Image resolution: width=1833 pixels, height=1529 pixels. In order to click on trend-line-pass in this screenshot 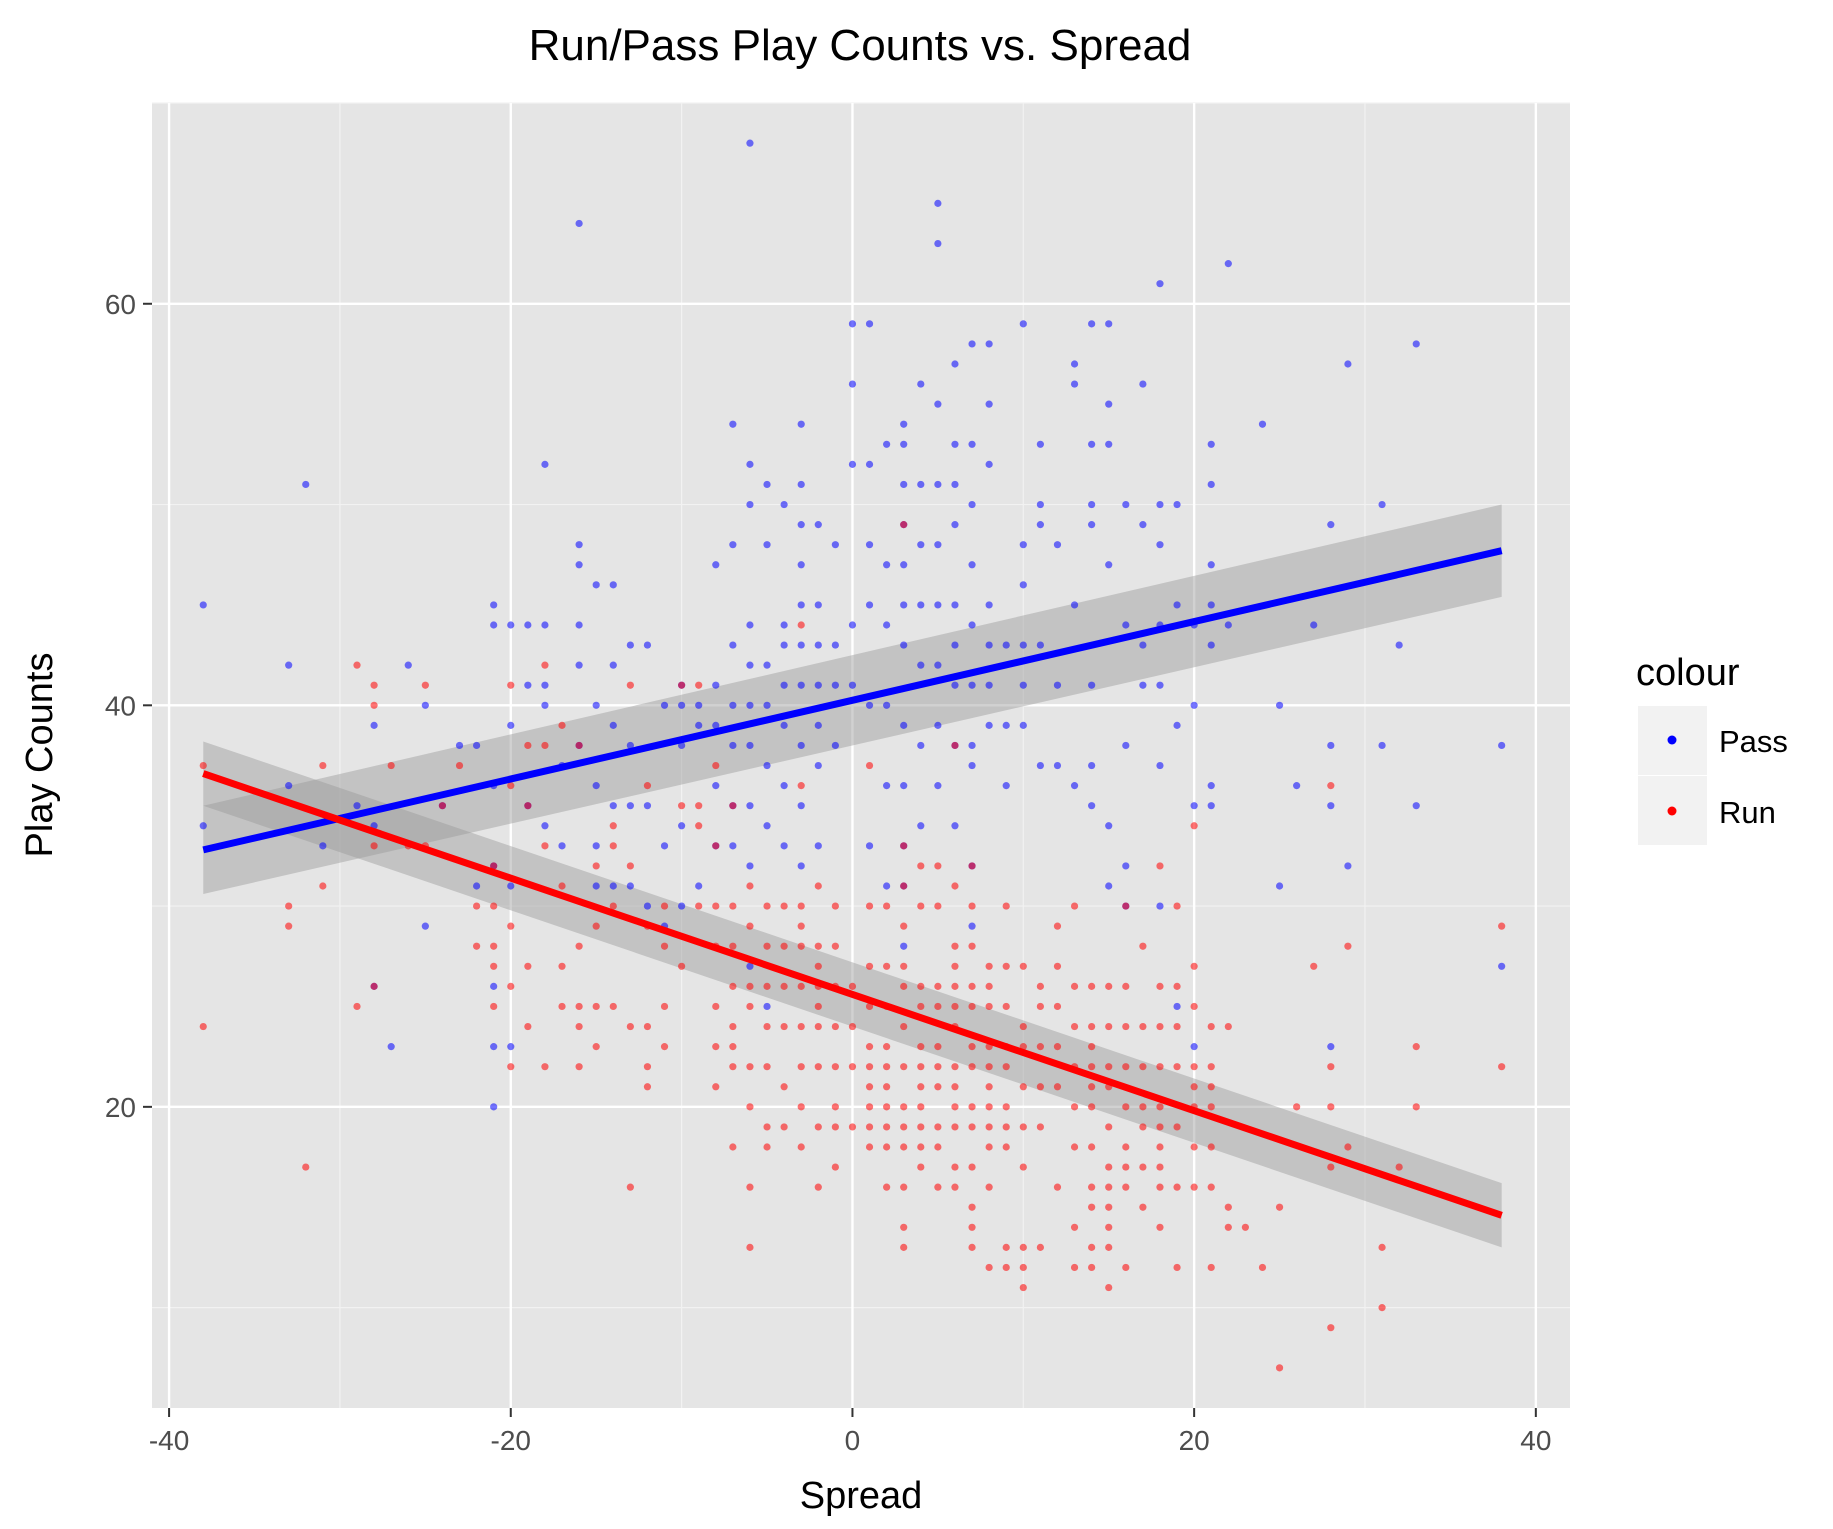, I will do `click(852, 700)`.